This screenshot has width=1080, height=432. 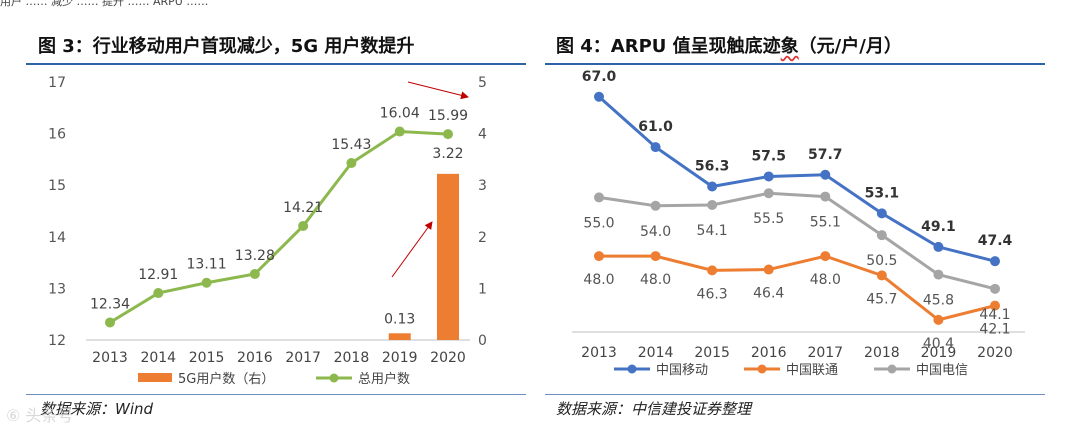 I want to click on line-data-label: 47.4, so click(x=995, y=241).